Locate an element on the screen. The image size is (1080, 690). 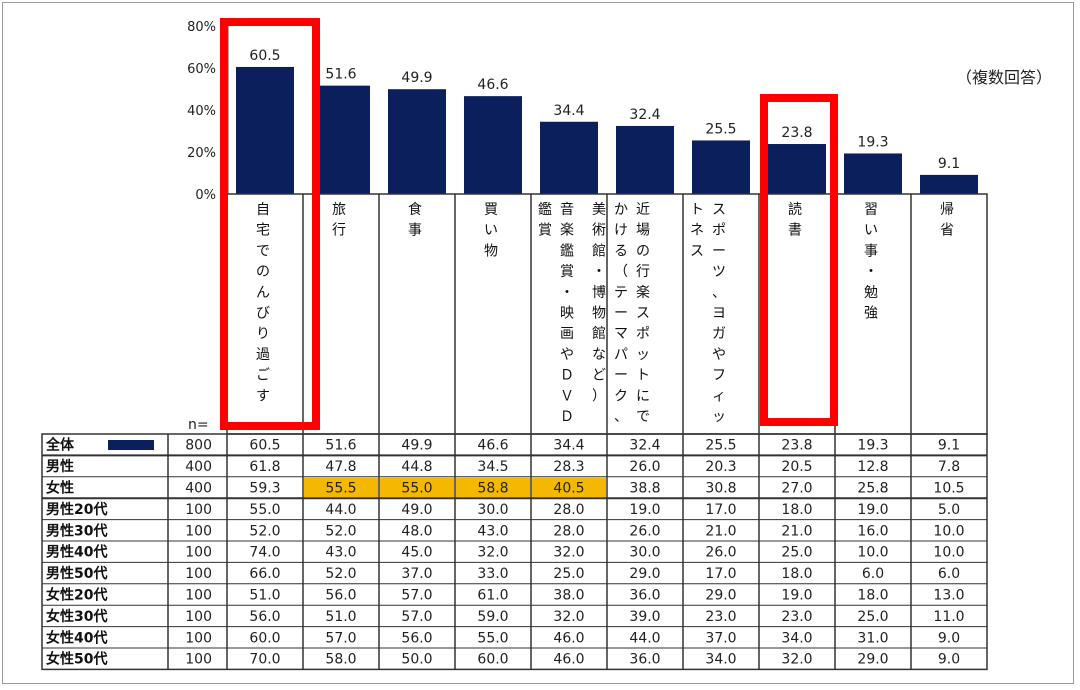
data-label-0: 60.5 is located at coordinates (264, 56).